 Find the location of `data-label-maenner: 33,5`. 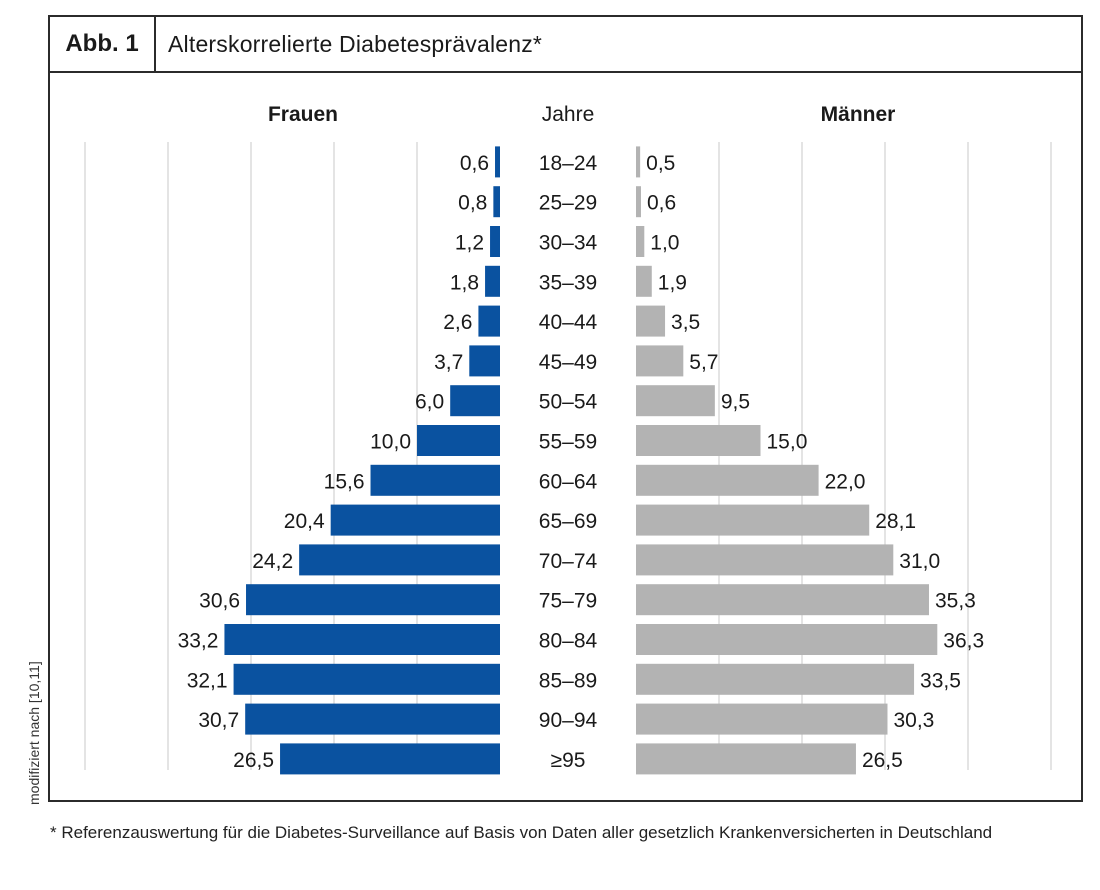

data-label-maenner: 33,5 is located at coordinates (940, 680).